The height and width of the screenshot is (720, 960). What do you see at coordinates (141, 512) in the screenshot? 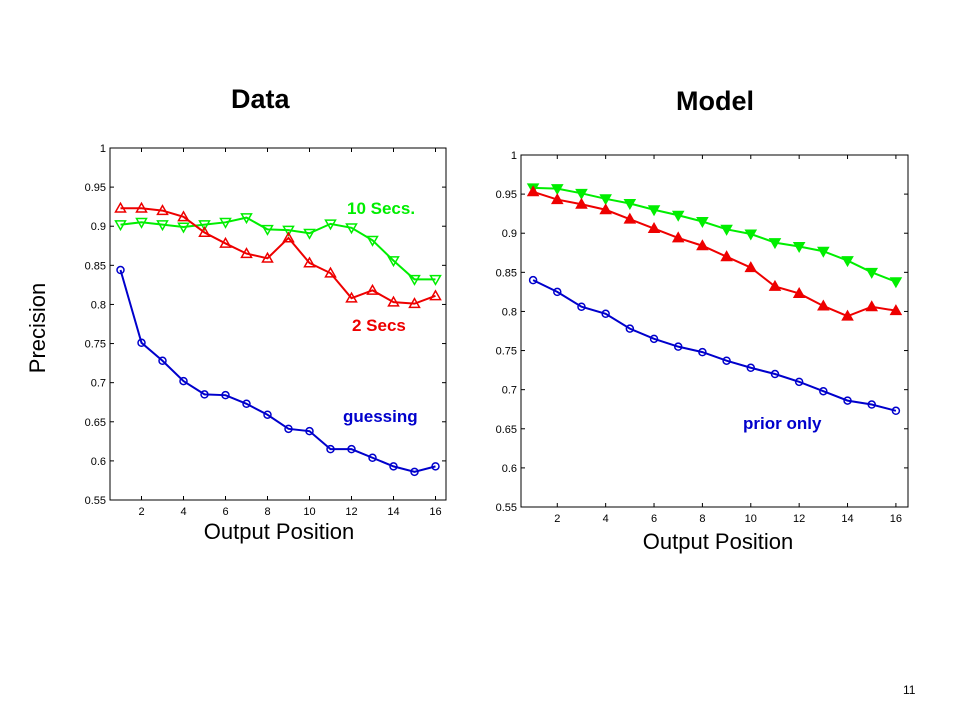
I see `x-tick-label: 2` at bounding box center [141, 512].